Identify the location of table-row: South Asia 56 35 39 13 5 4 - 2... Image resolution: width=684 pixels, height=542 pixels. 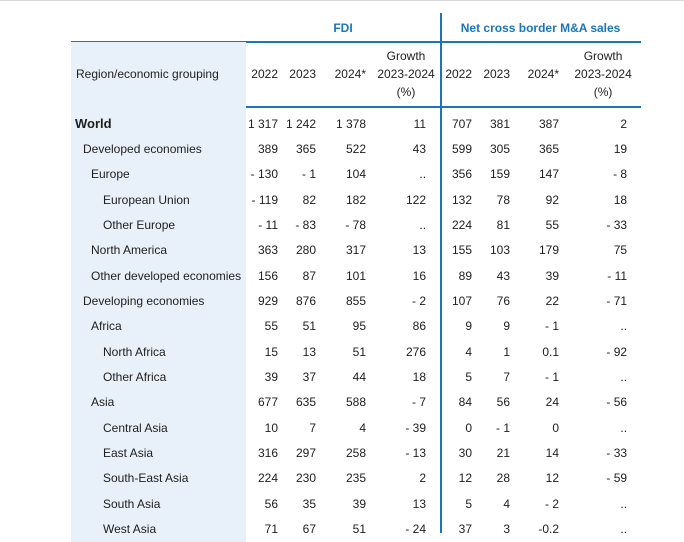
(356, 504).